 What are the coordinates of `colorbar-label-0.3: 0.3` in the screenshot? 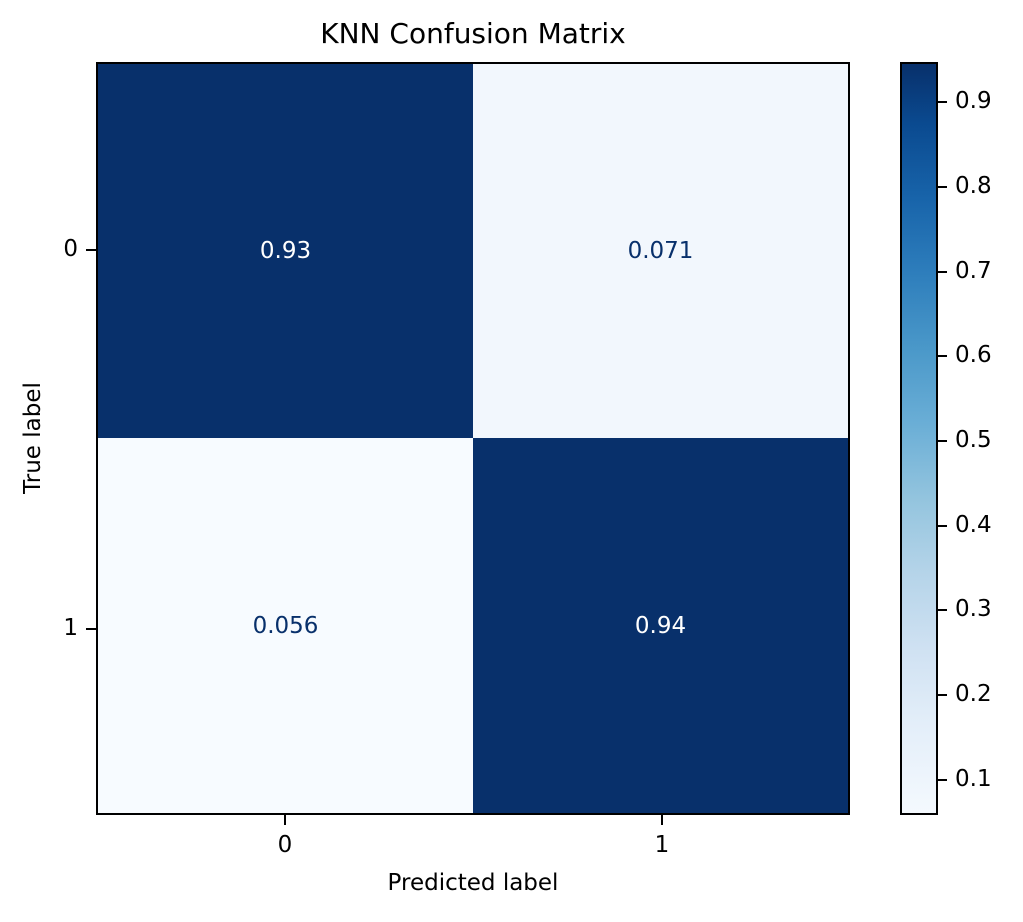 It's located at (973, 609).